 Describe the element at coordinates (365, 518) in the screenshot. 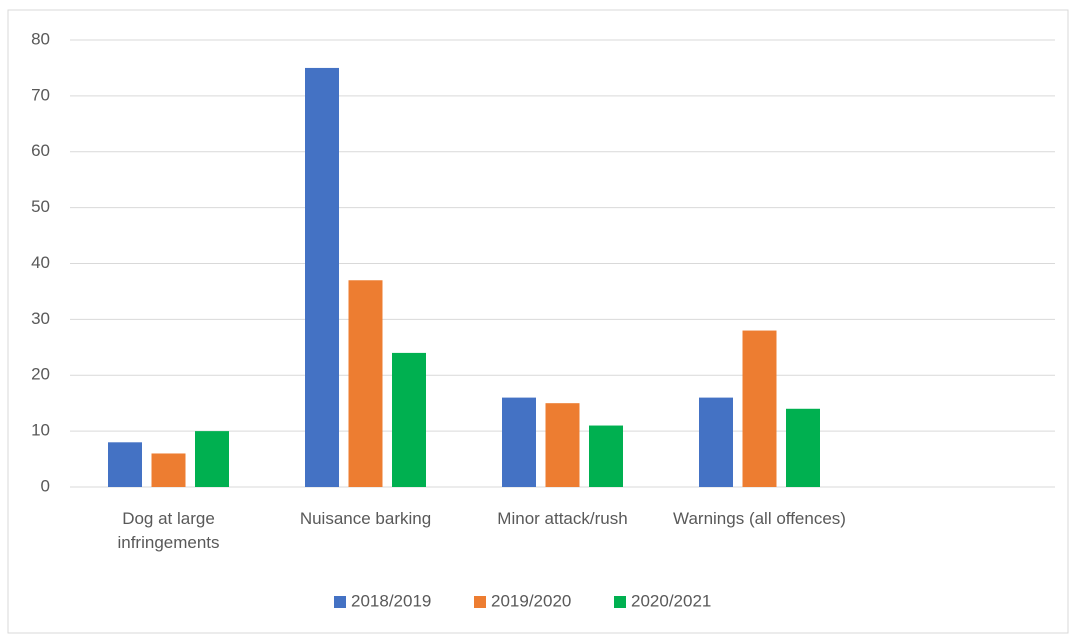

I see `x-tick-label: Nuisance barking` at that location.